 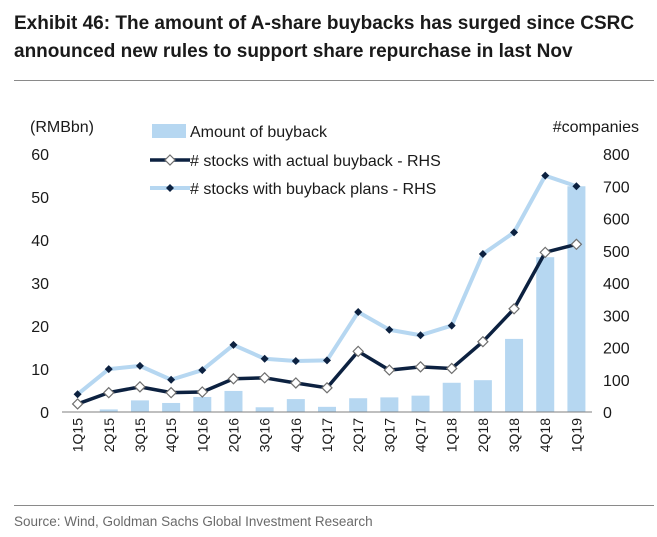 I want to click on y-left-tick-label: 60, so click(x=40, y=155).